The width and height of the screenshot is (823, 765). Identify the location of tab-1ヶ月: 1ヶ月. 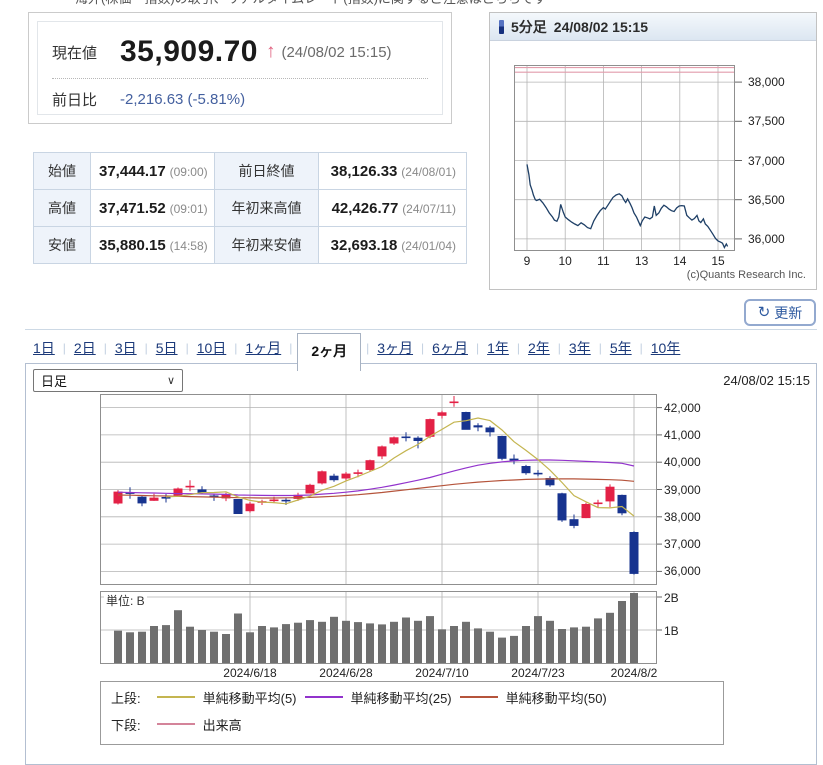
(263, 347).